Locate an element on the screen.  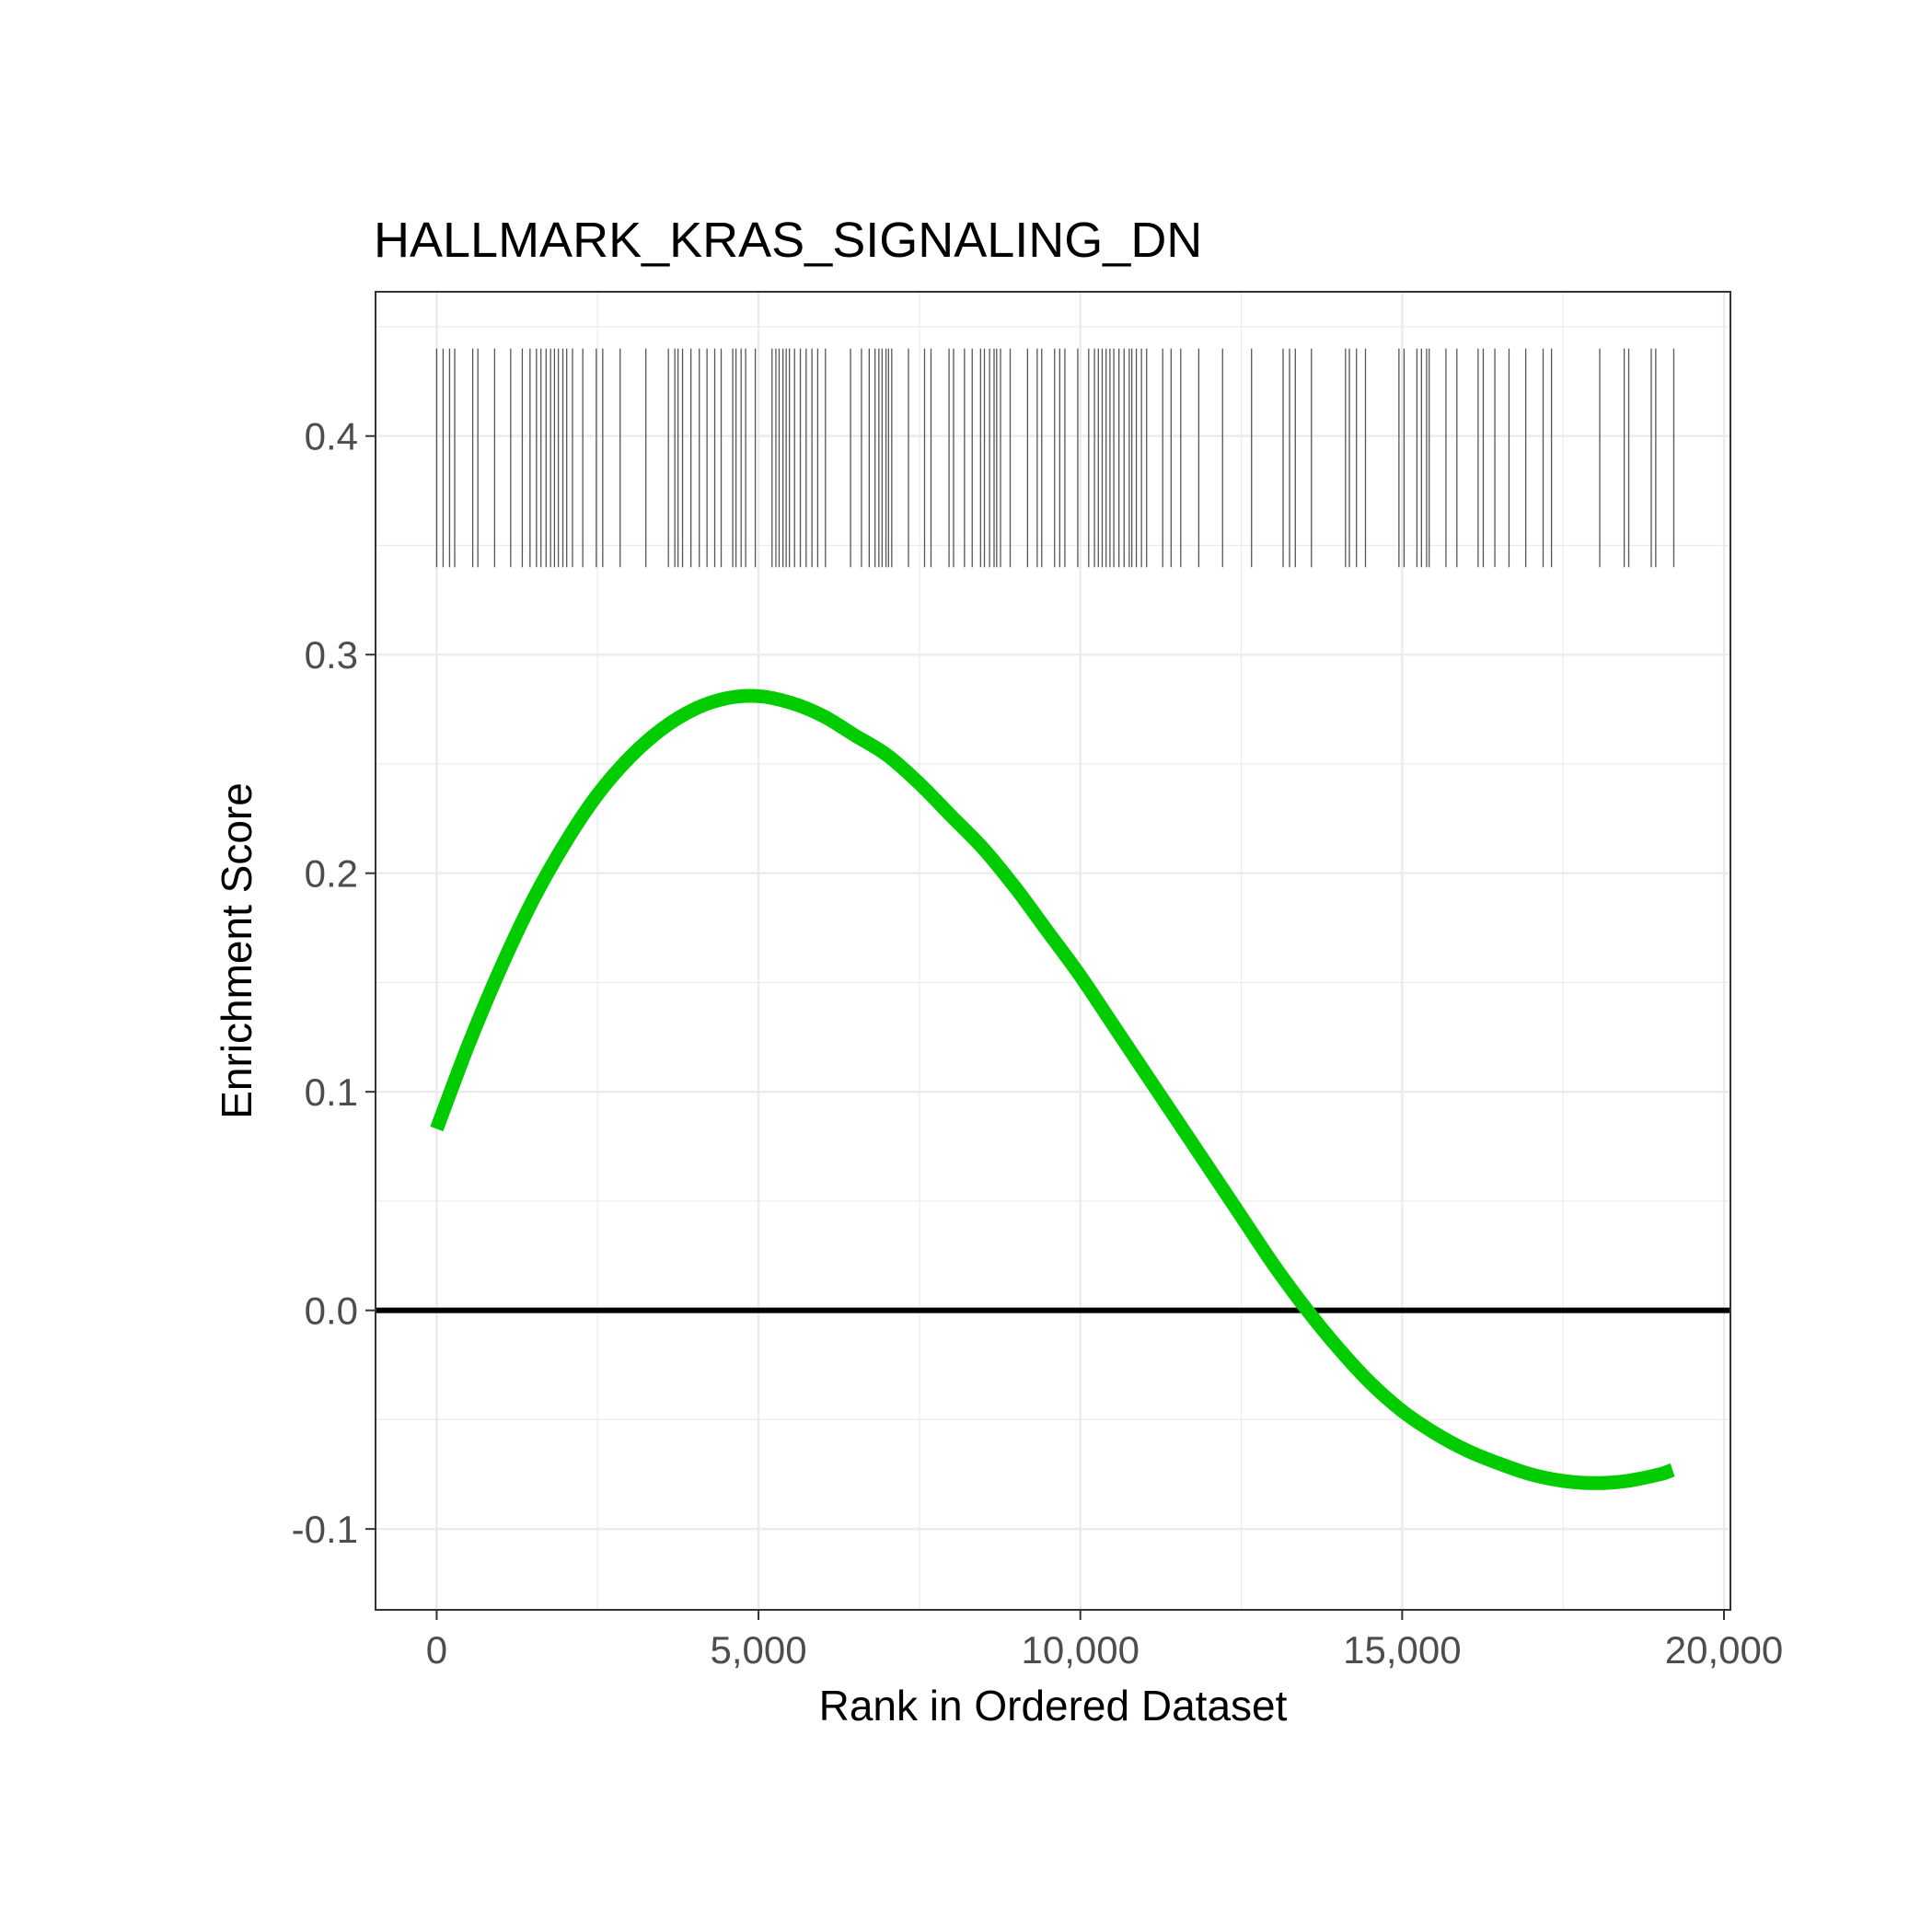
y-tick-label: -0.1 is located at coordinates (325, 1530).